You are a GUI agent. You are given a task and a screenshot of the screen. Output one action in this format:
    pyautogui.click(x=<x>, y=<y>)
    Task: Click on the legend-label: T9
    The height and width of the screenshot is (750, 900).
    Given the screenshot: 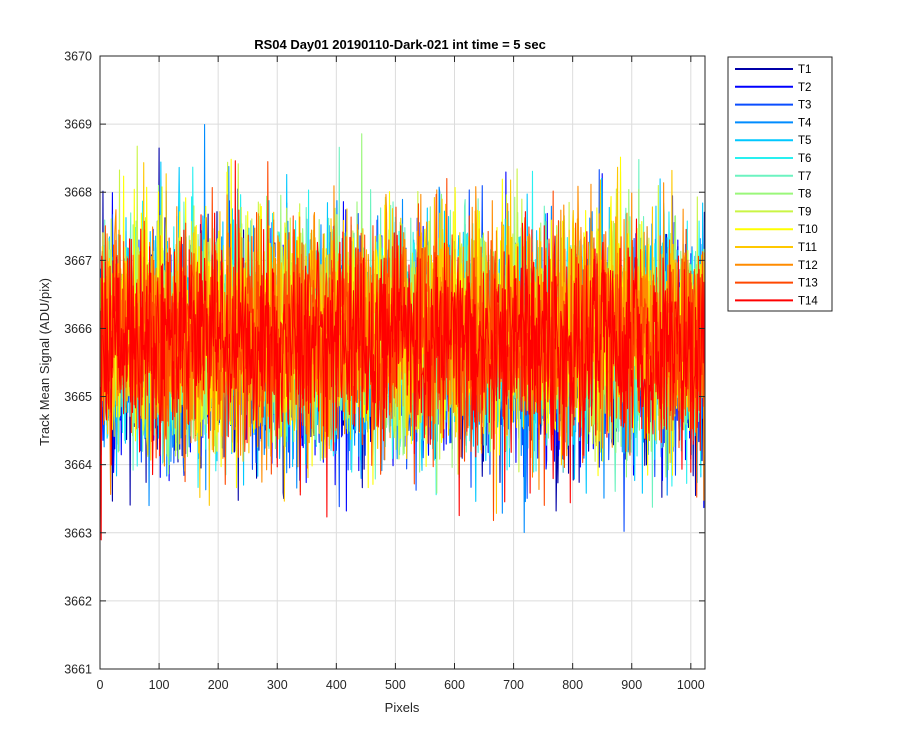 What is the action you would take?
    pyautogui.click(x=804, y=212)
    